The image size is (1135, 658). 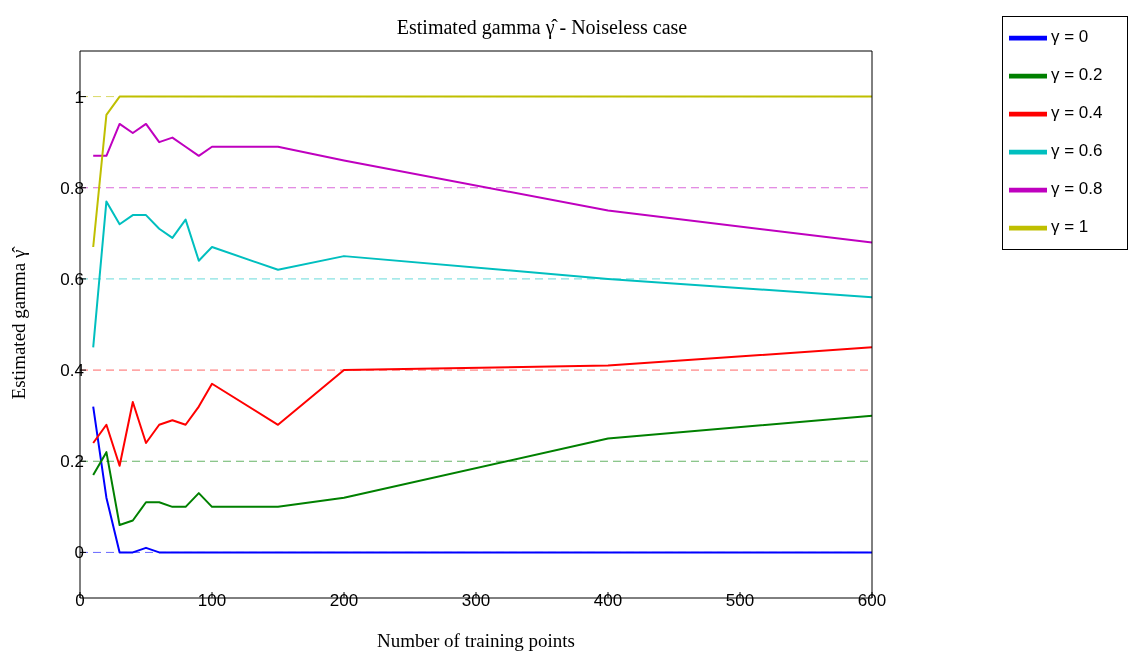 What do you see at coordinates (1077, 113) in the screenshot?
I see `legend-label: γ = 0.4` at bounding box center [1077, 113].